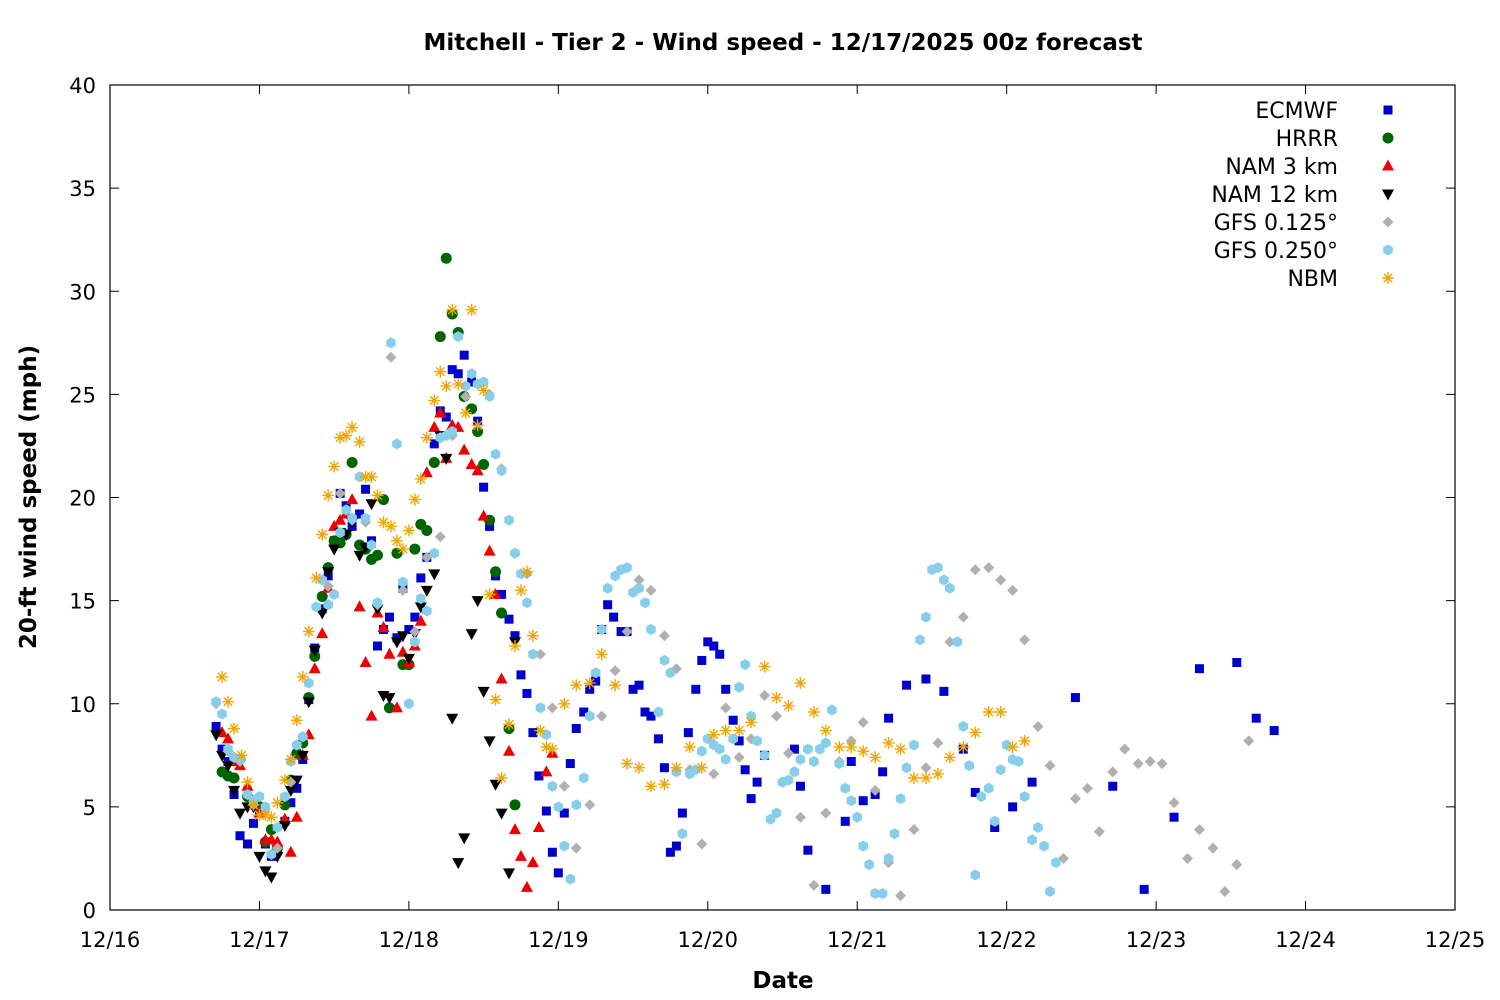 This screenshot has width=1500, height=1000. What do you see at coordinates (1276, 223) in the screenshot?
I see `legend-label: GFS 0.125°` at bounding box center [1276, 223].